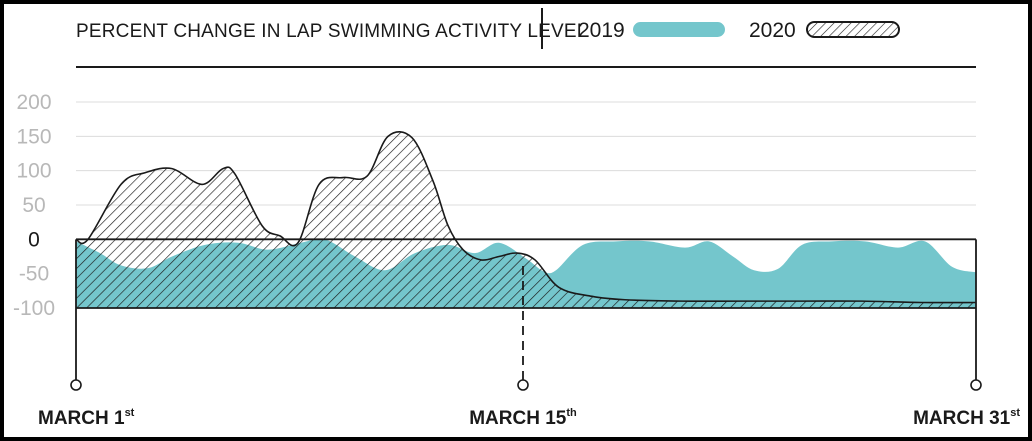 The height and width of the screenshot is (441, 1032). I want to click on y-tick-label: -100, so click(34, 308).